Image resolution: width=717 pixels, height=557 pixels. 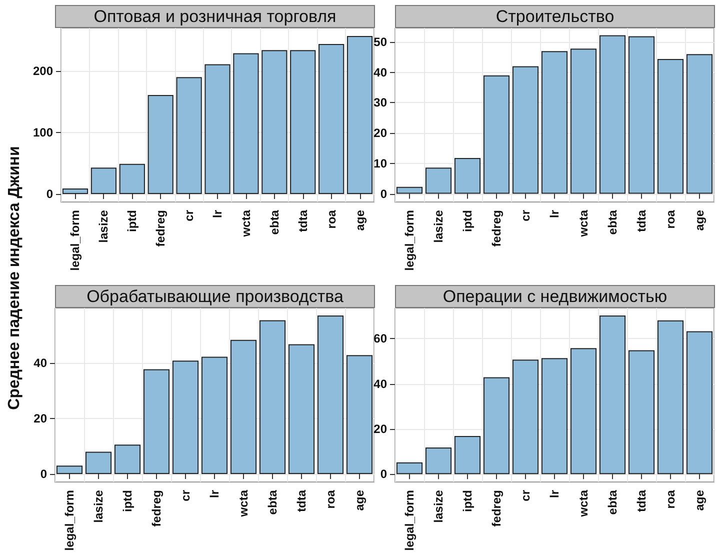 I want to click on y-tick-label: 200, so click(x=43, y=71).